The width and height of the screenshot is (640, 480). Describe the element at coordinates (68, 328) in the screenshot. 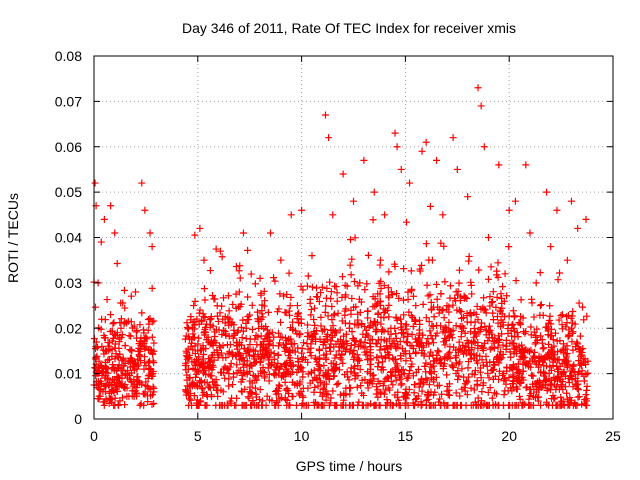

I see `y-tick-label: 0.02` at that location.